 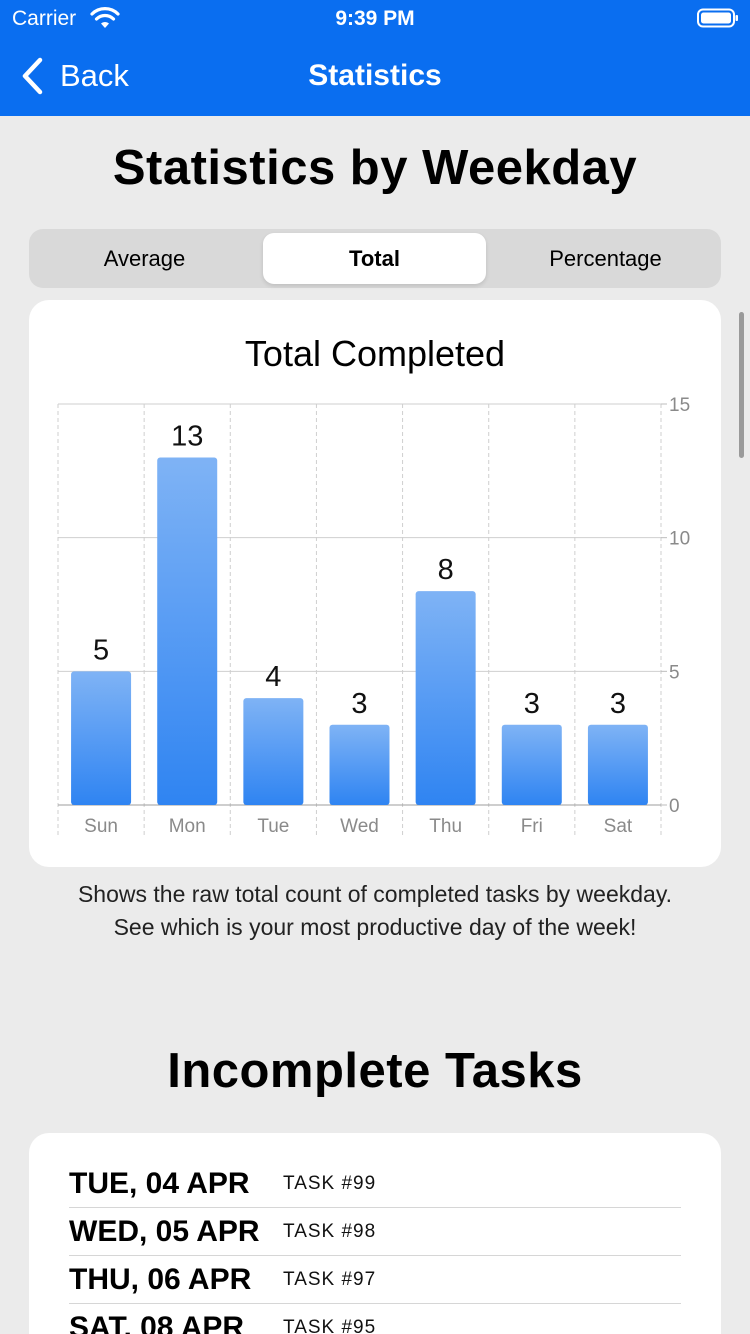 What do you see at coordinates (359, 764) in the screenshot?
I see `bar-wed` at bounding box center [359, 764].